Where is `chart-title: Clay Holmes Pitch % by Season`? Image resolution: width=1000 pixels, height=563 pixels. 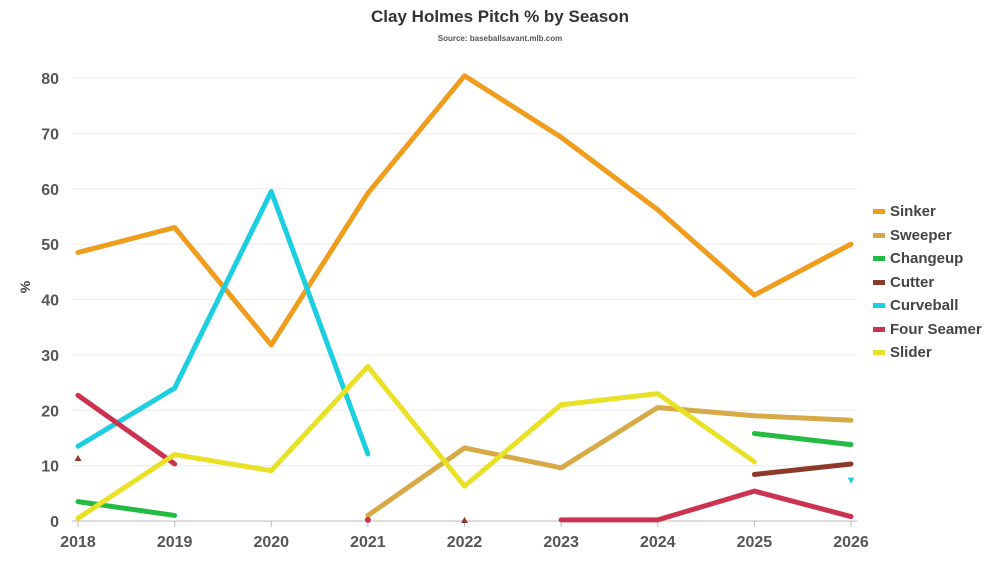 chart-title: Clay Holmes Pitch % by Season is located at coordinates (500, 16).